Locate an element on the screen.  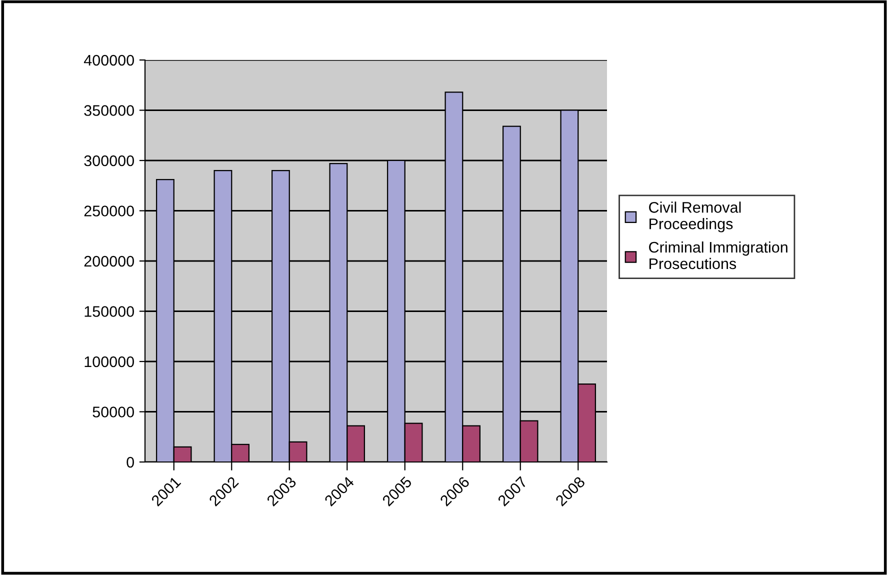
y-tick-label: 50000 is located at coordinates (113, 412).